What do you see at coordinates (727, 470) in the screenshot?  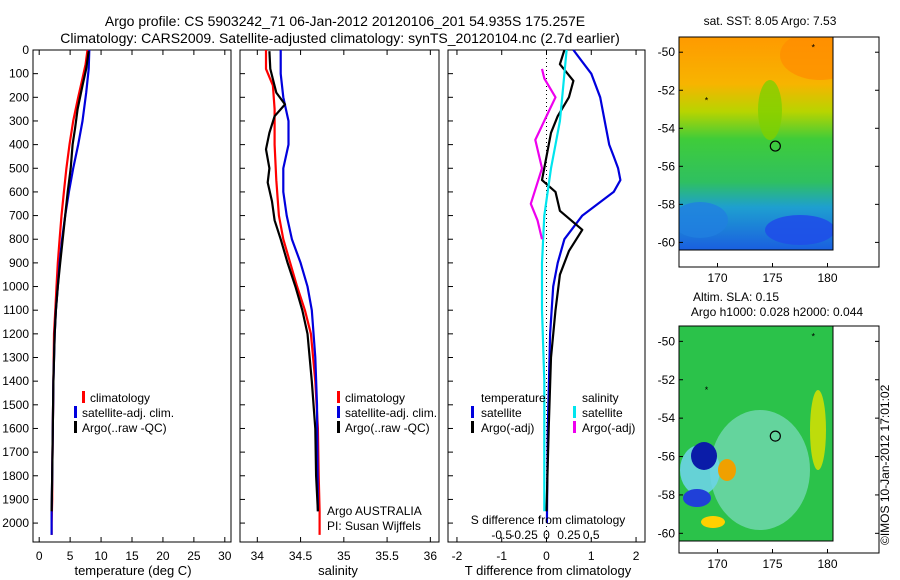 I see `sla-high-patch` at bounding box center [727, 470].